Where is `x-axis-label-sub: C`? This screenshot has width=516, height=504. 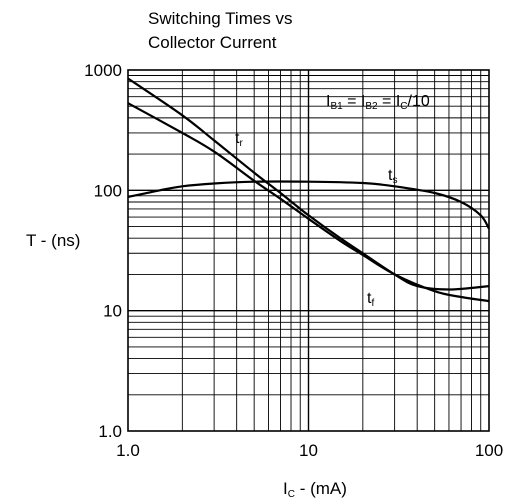 x-axis-label-sub: C is located at coordinates (291, 494).